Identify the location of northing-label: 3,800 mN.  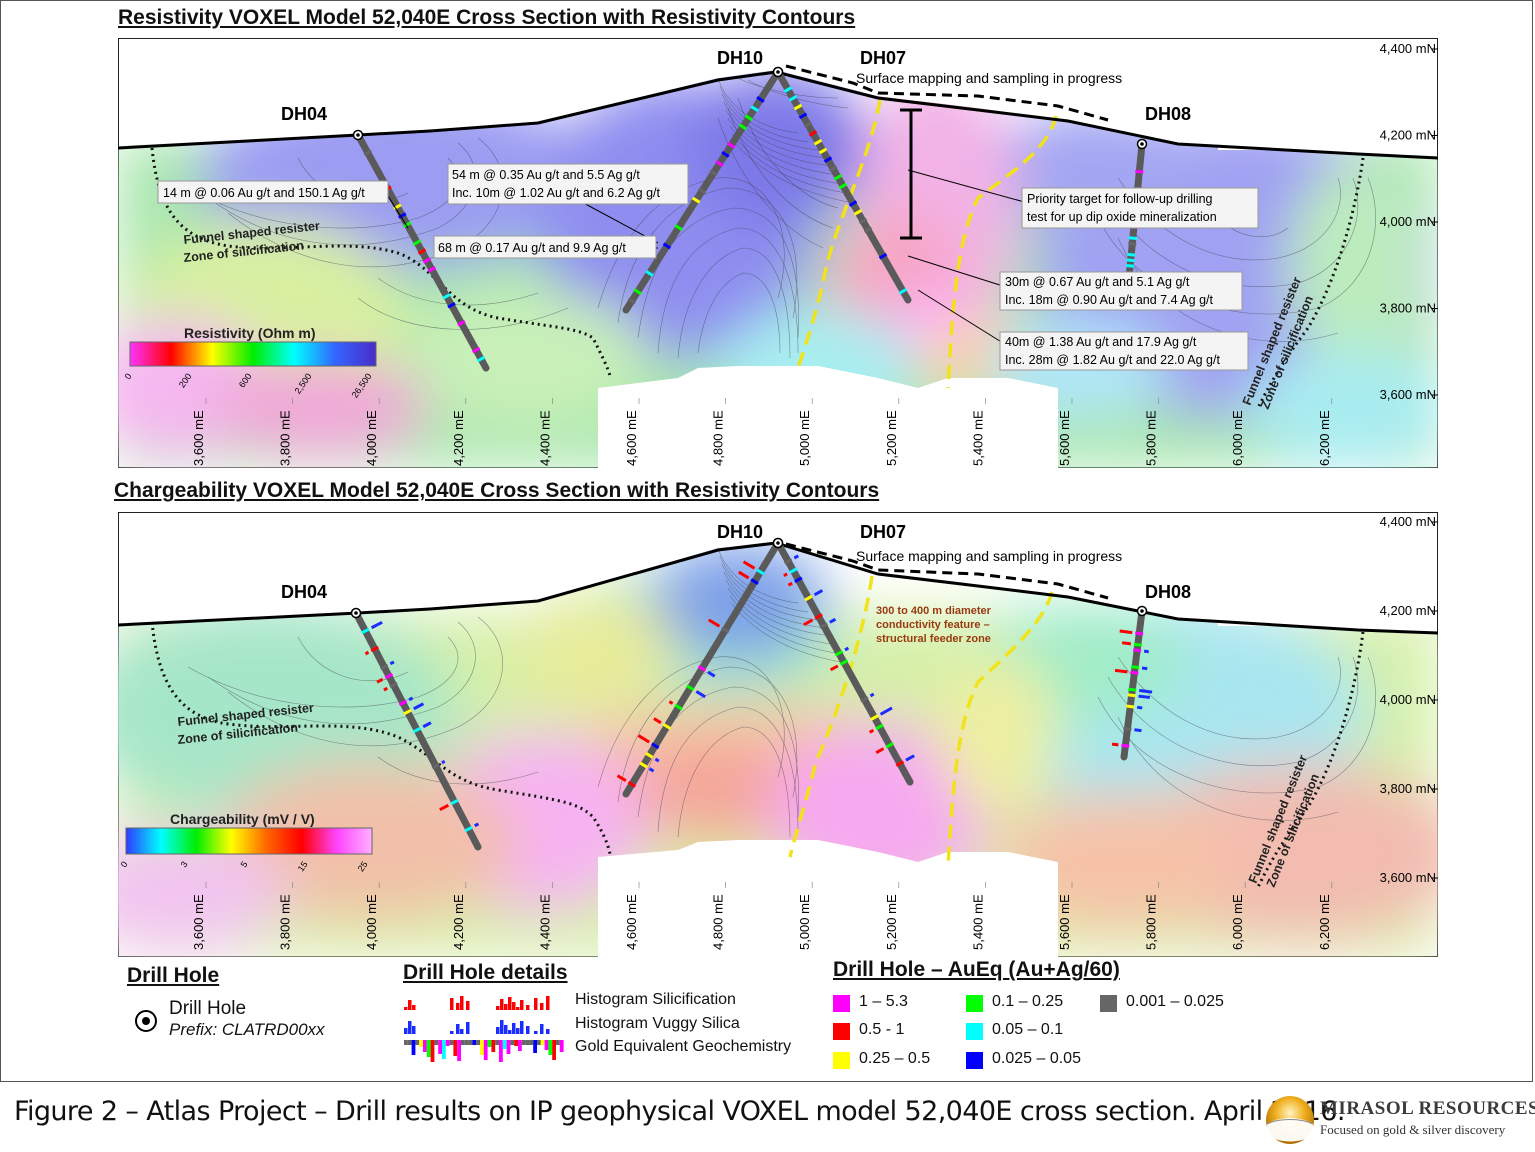
(1408, 788).